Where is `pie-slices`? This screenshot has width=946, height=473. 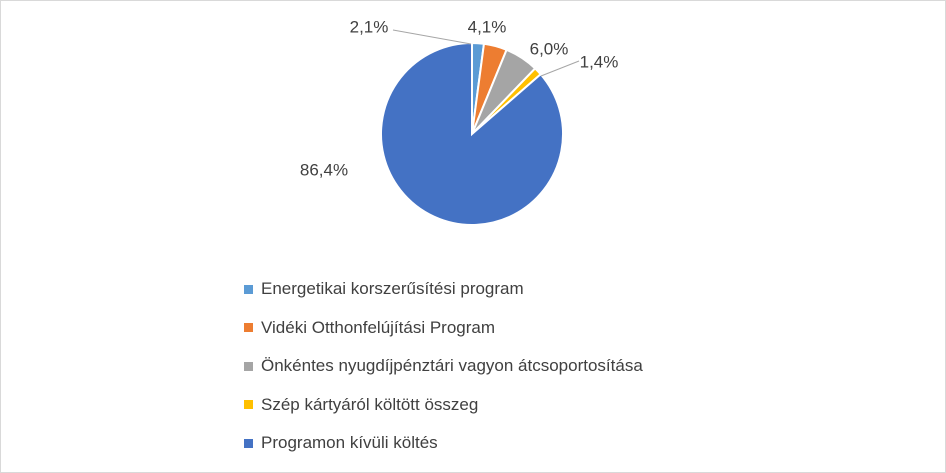 pie-slices is located at coordinates (472, 133).